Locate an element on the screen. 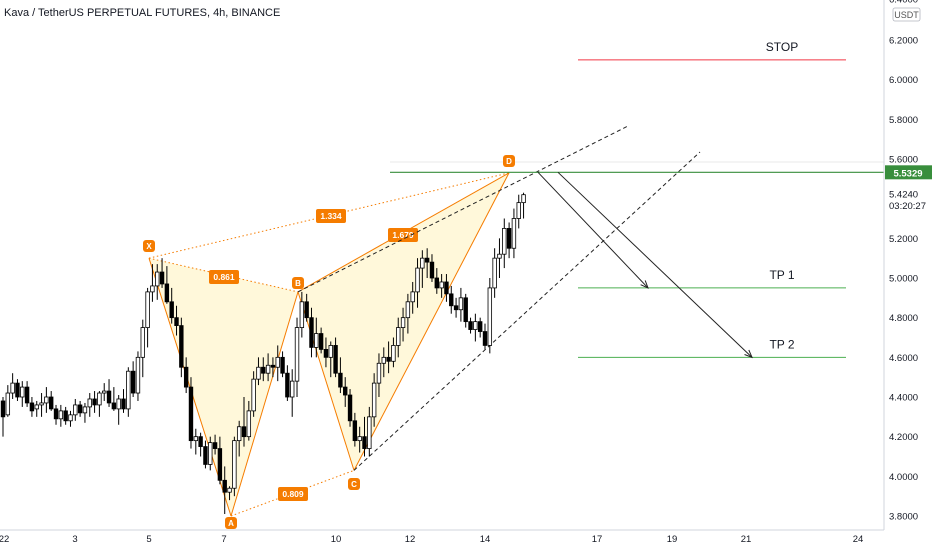  point-label-c: C is located at coordinates (354, 484).